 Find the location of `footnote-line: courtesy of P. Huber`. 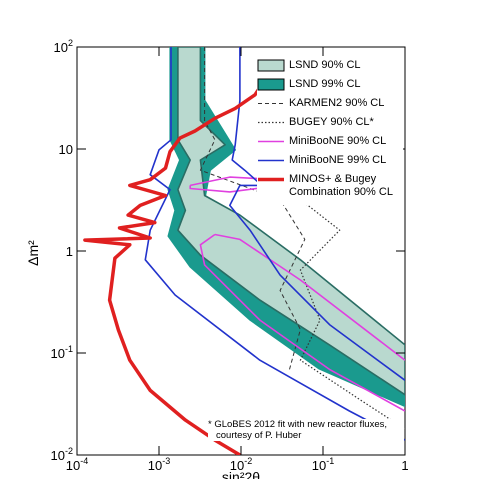

footnote-line: courtesy of P. Huber is located at coordinates (259, 435).